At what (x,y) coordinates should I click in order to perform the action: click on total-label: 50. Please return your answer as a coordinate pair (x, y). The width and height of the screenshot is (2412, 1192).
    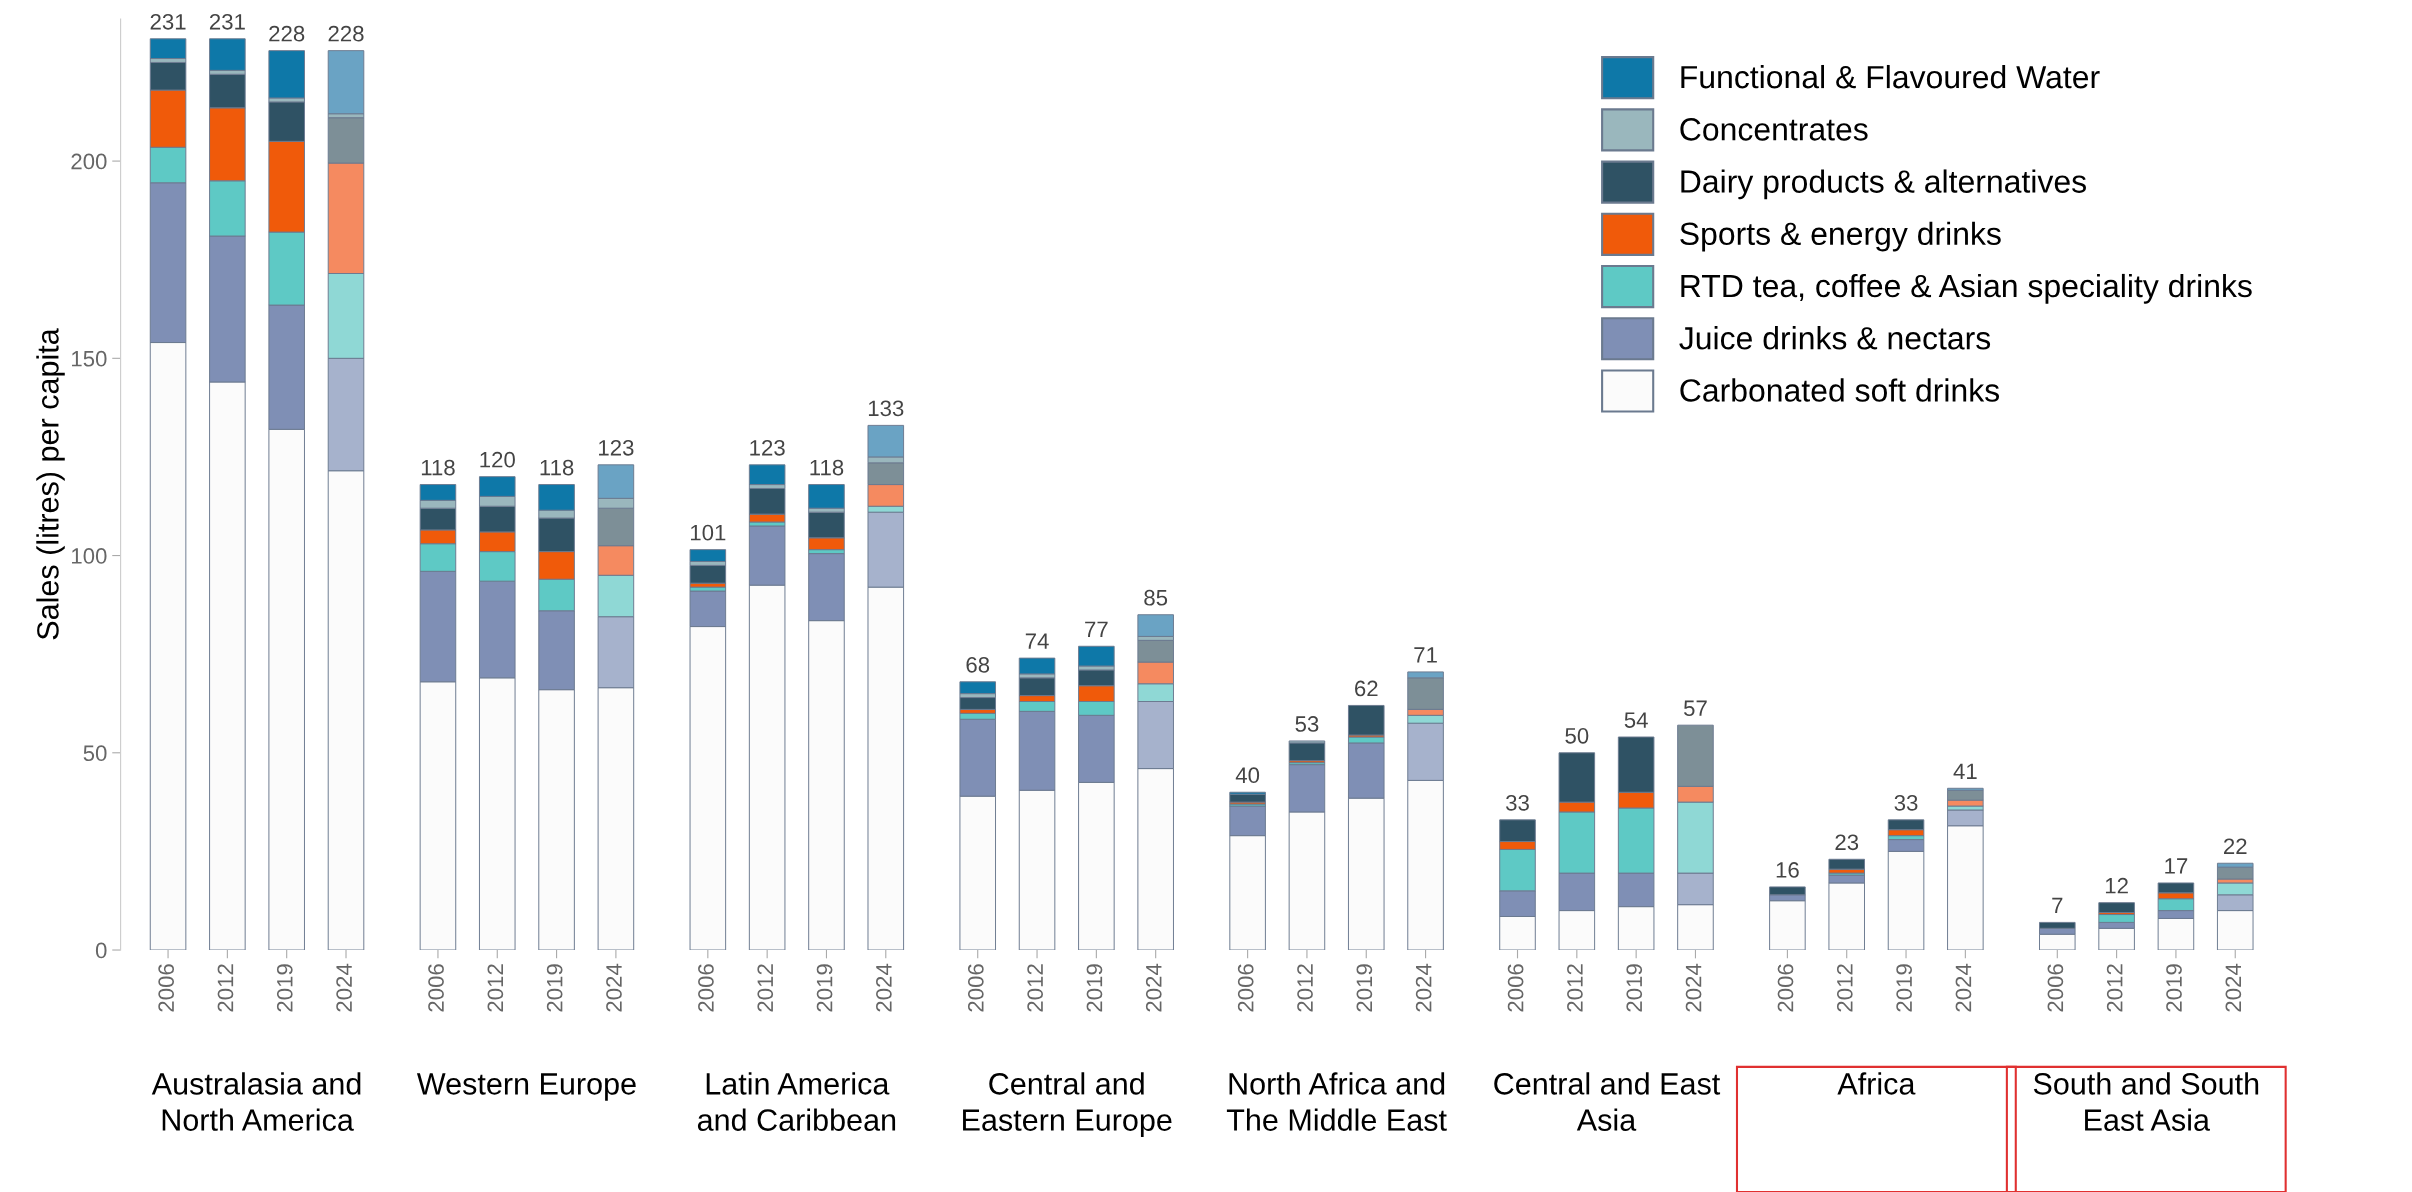
    Looking at the image, I should click on (1577, 735).